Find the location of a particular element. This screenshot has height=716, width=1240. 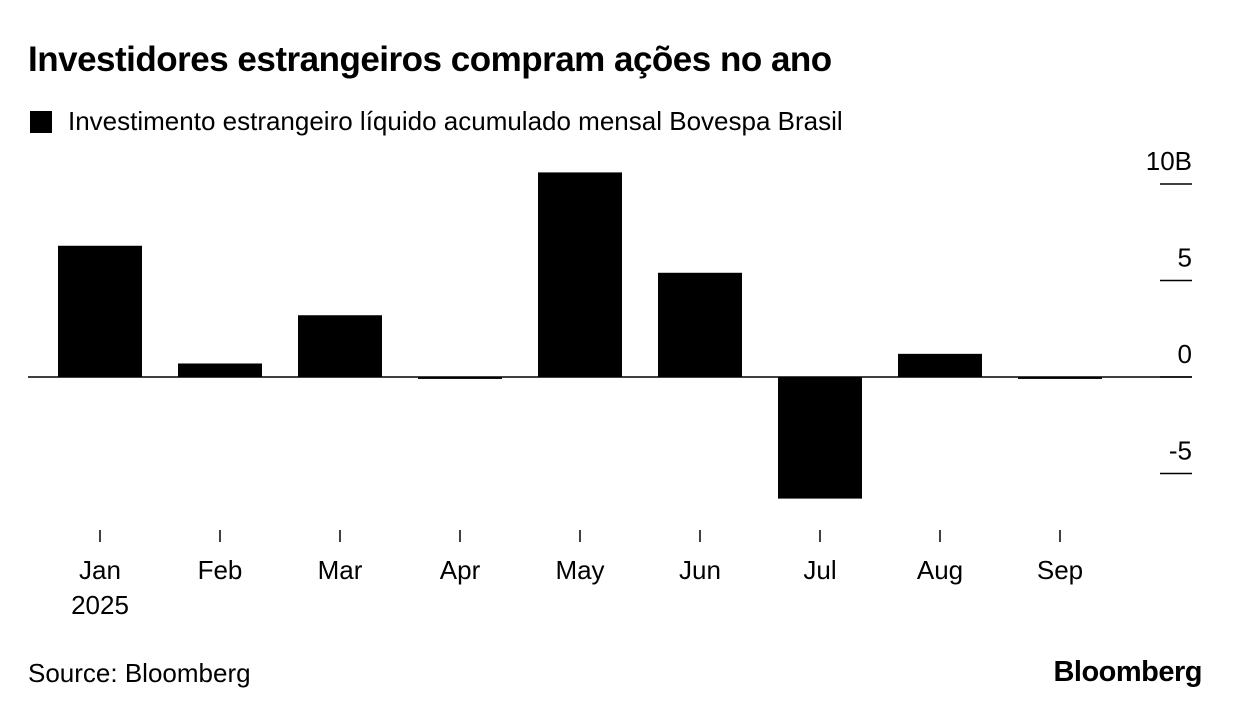

x-axis: Jan Feb Mar Apr May Jun Jul Aug Sep 2025 is located at coordinates (577, 575).